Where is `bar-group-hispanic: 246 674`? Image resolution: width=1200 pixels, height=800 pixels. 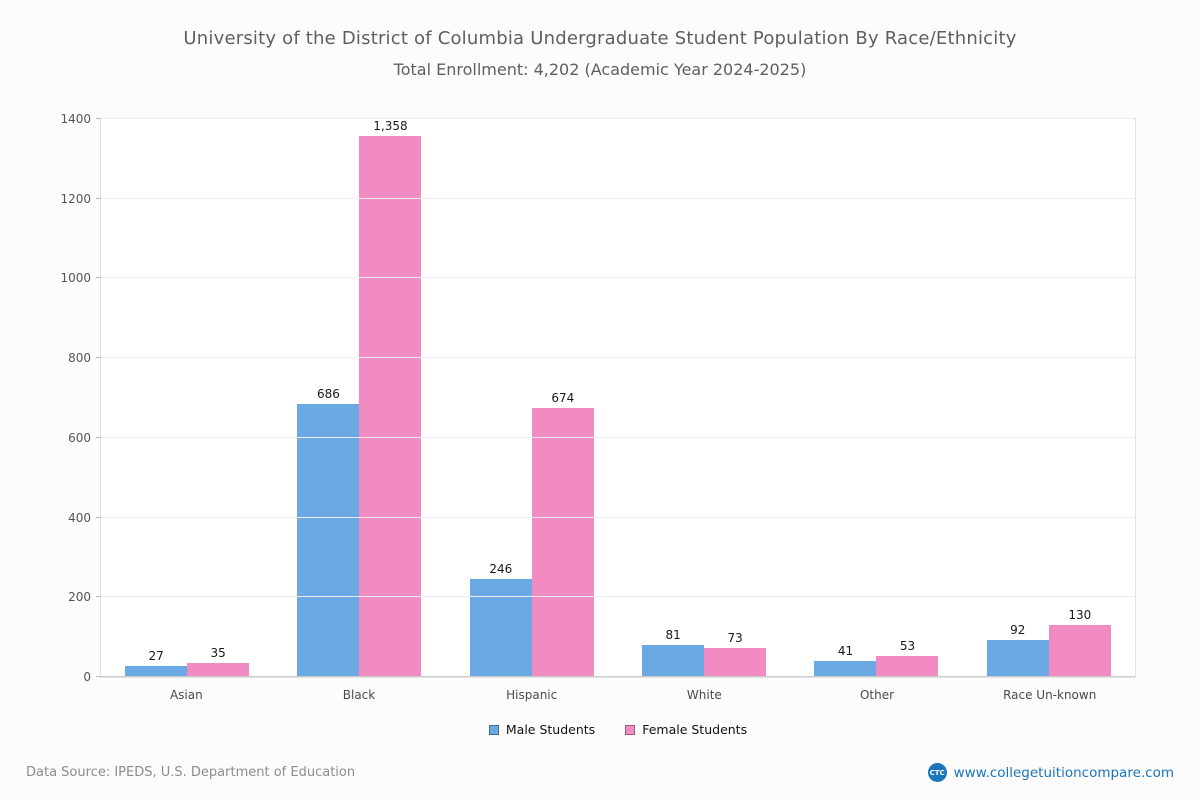 bar-group-hispanic: 246 674 is located at coordinates (532, 398).